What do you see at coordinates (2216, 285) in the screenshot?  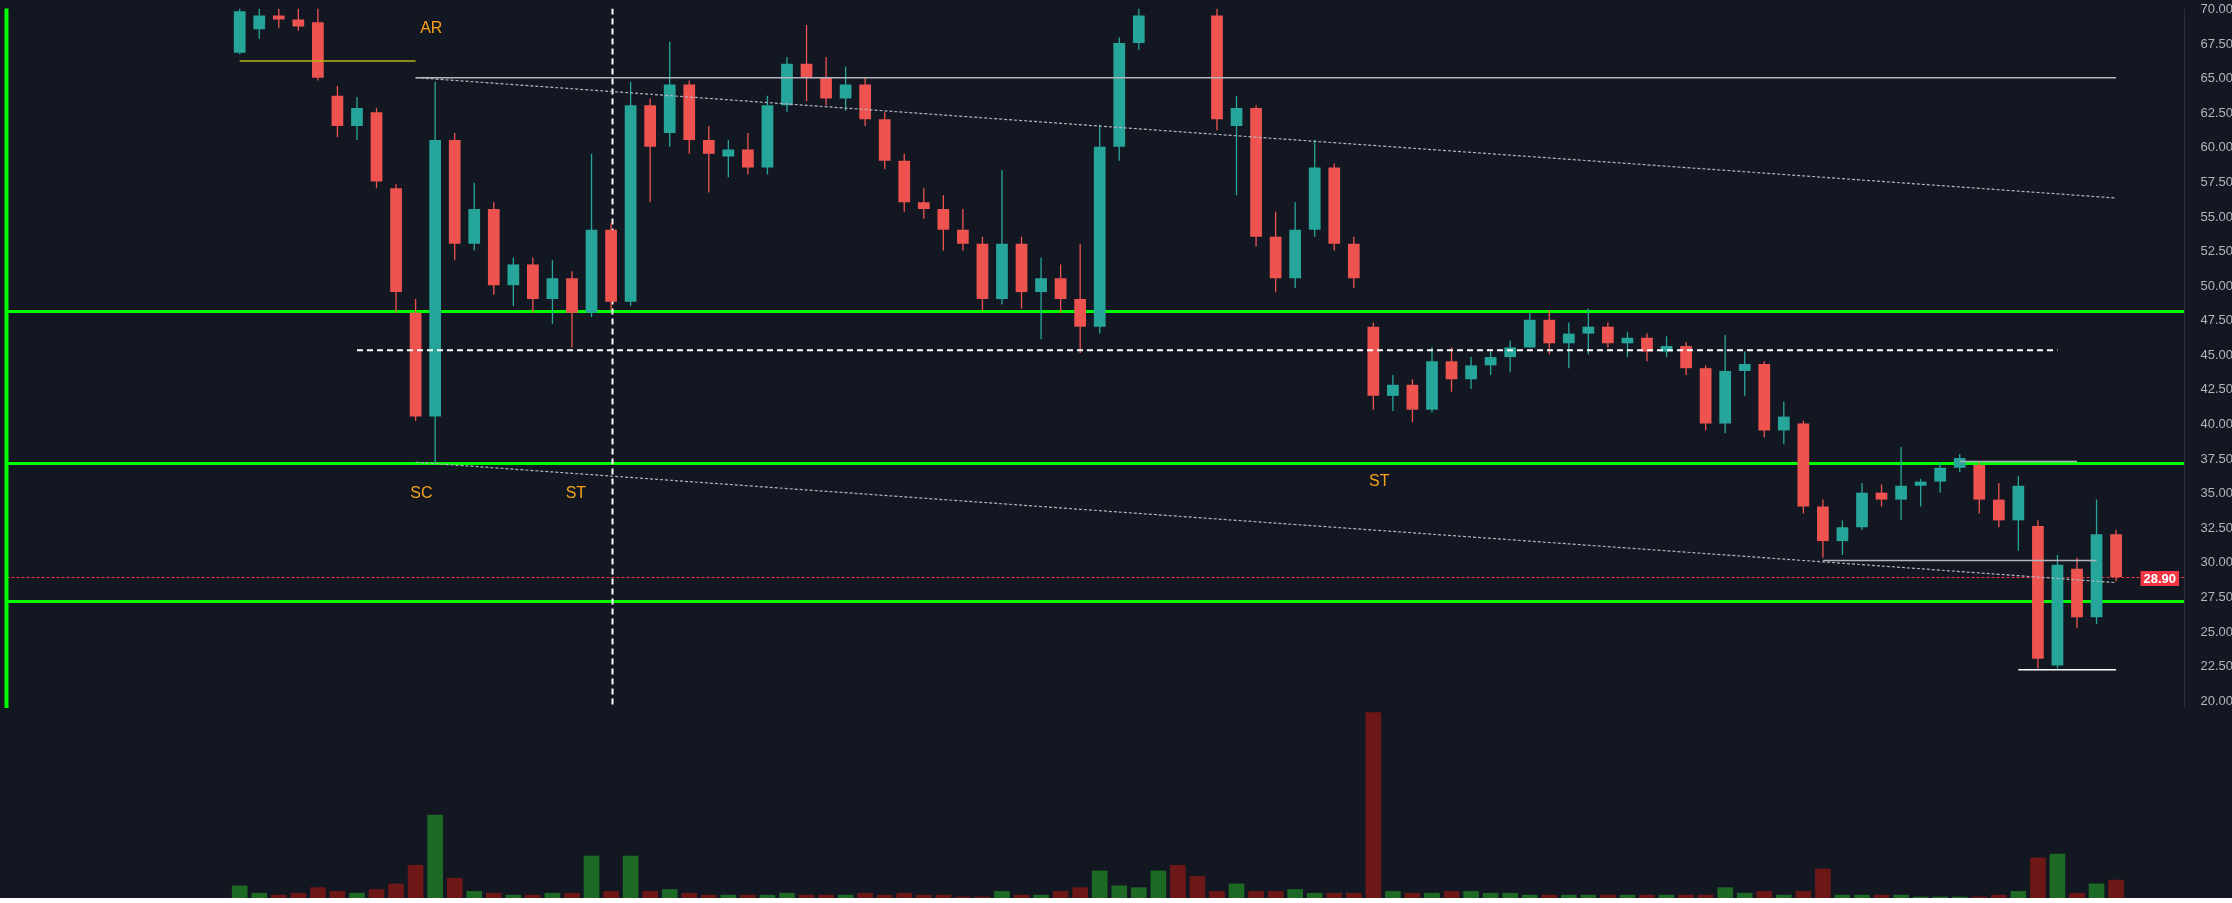 I see `y-tick-label: 50.00` at bounding box center [2216, 285].